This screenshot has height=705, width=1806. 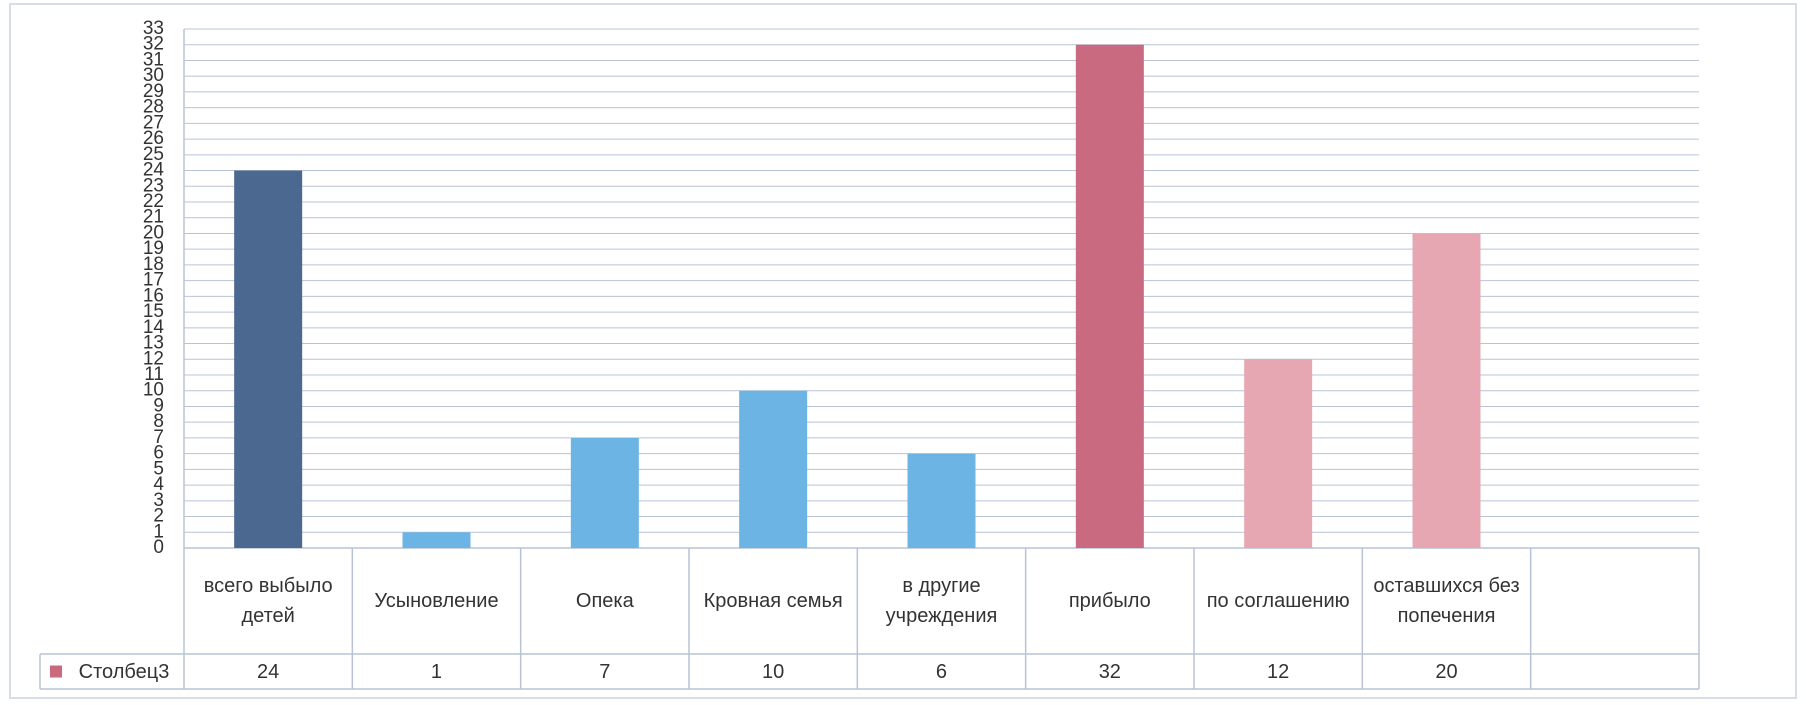 What do you see at coordinates (158, 531) in the screenshot?
I see `y-tick-label: 1` at bounding box center [158, 531].